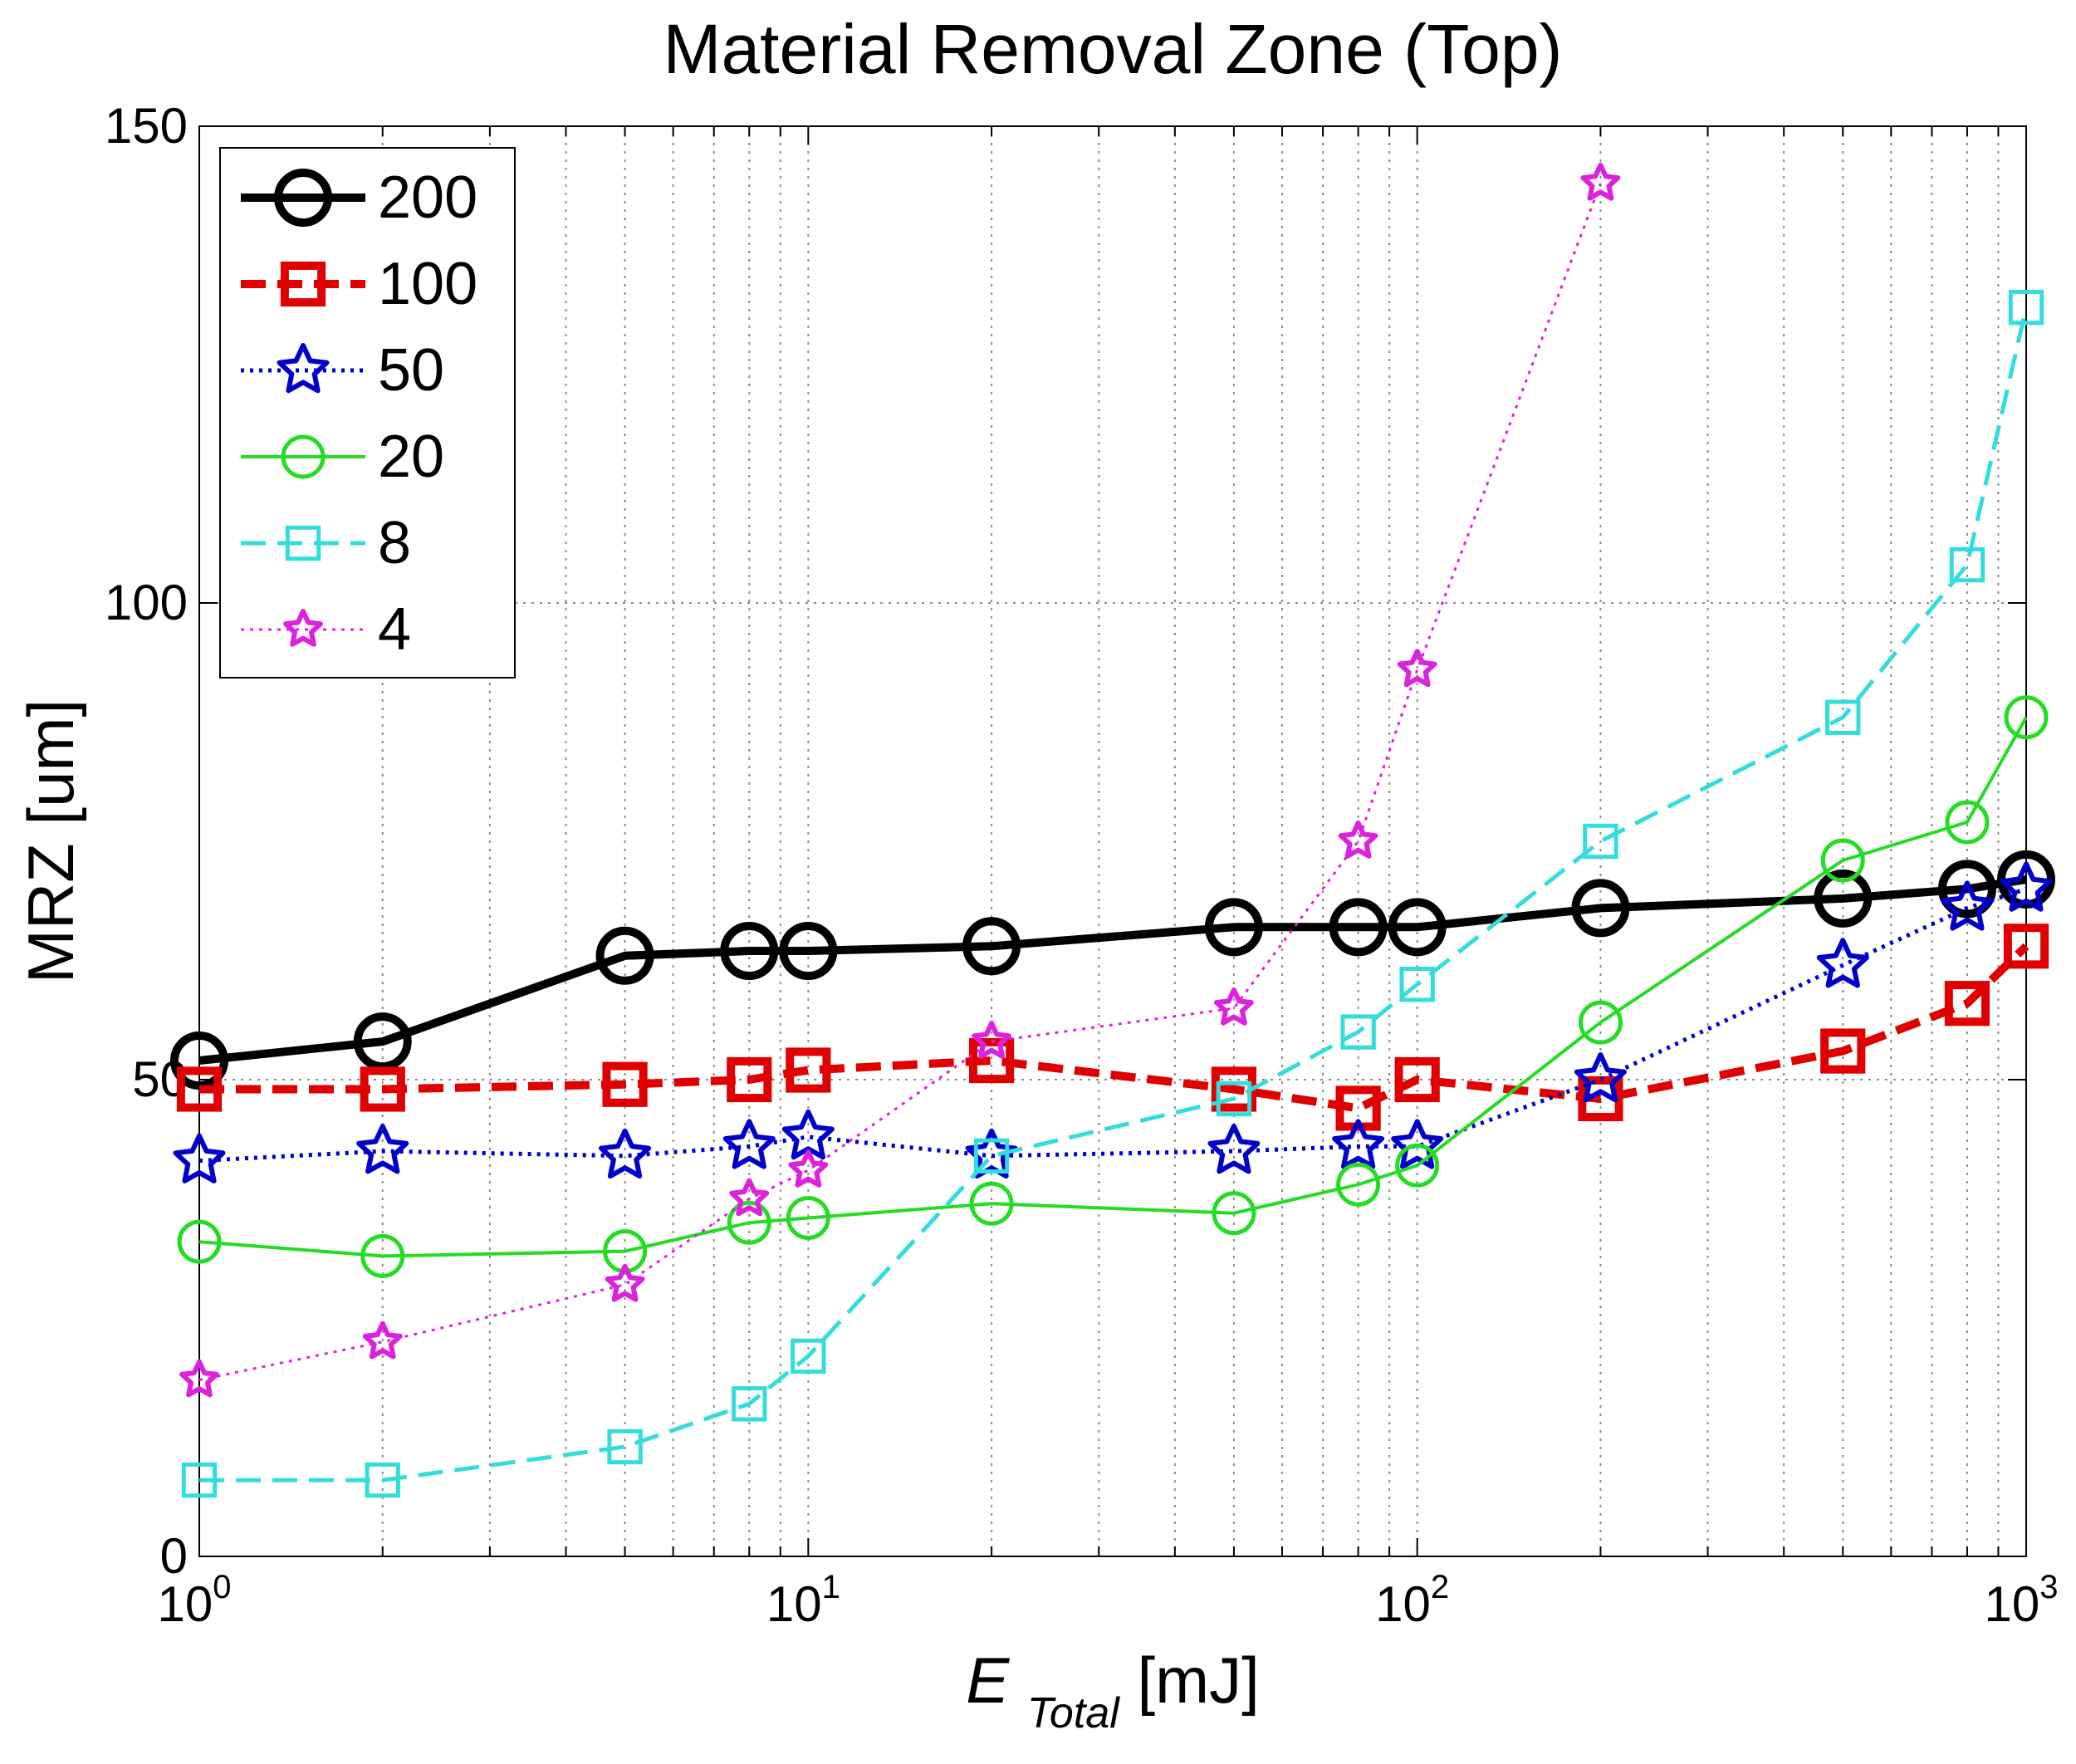 The width and height of the screenshot is (2076, 1764). Describe the element at coordinates (359, 197) in the screenshot. I see `legend-item: 200` at that location.